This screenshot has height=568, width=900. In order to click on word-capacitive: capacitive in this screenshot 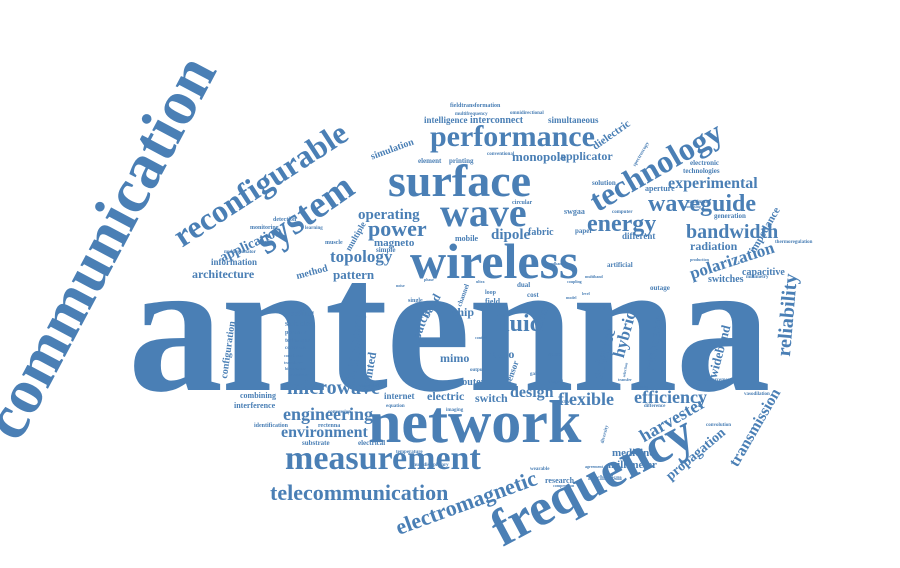, I will do `click(763, 272)`.